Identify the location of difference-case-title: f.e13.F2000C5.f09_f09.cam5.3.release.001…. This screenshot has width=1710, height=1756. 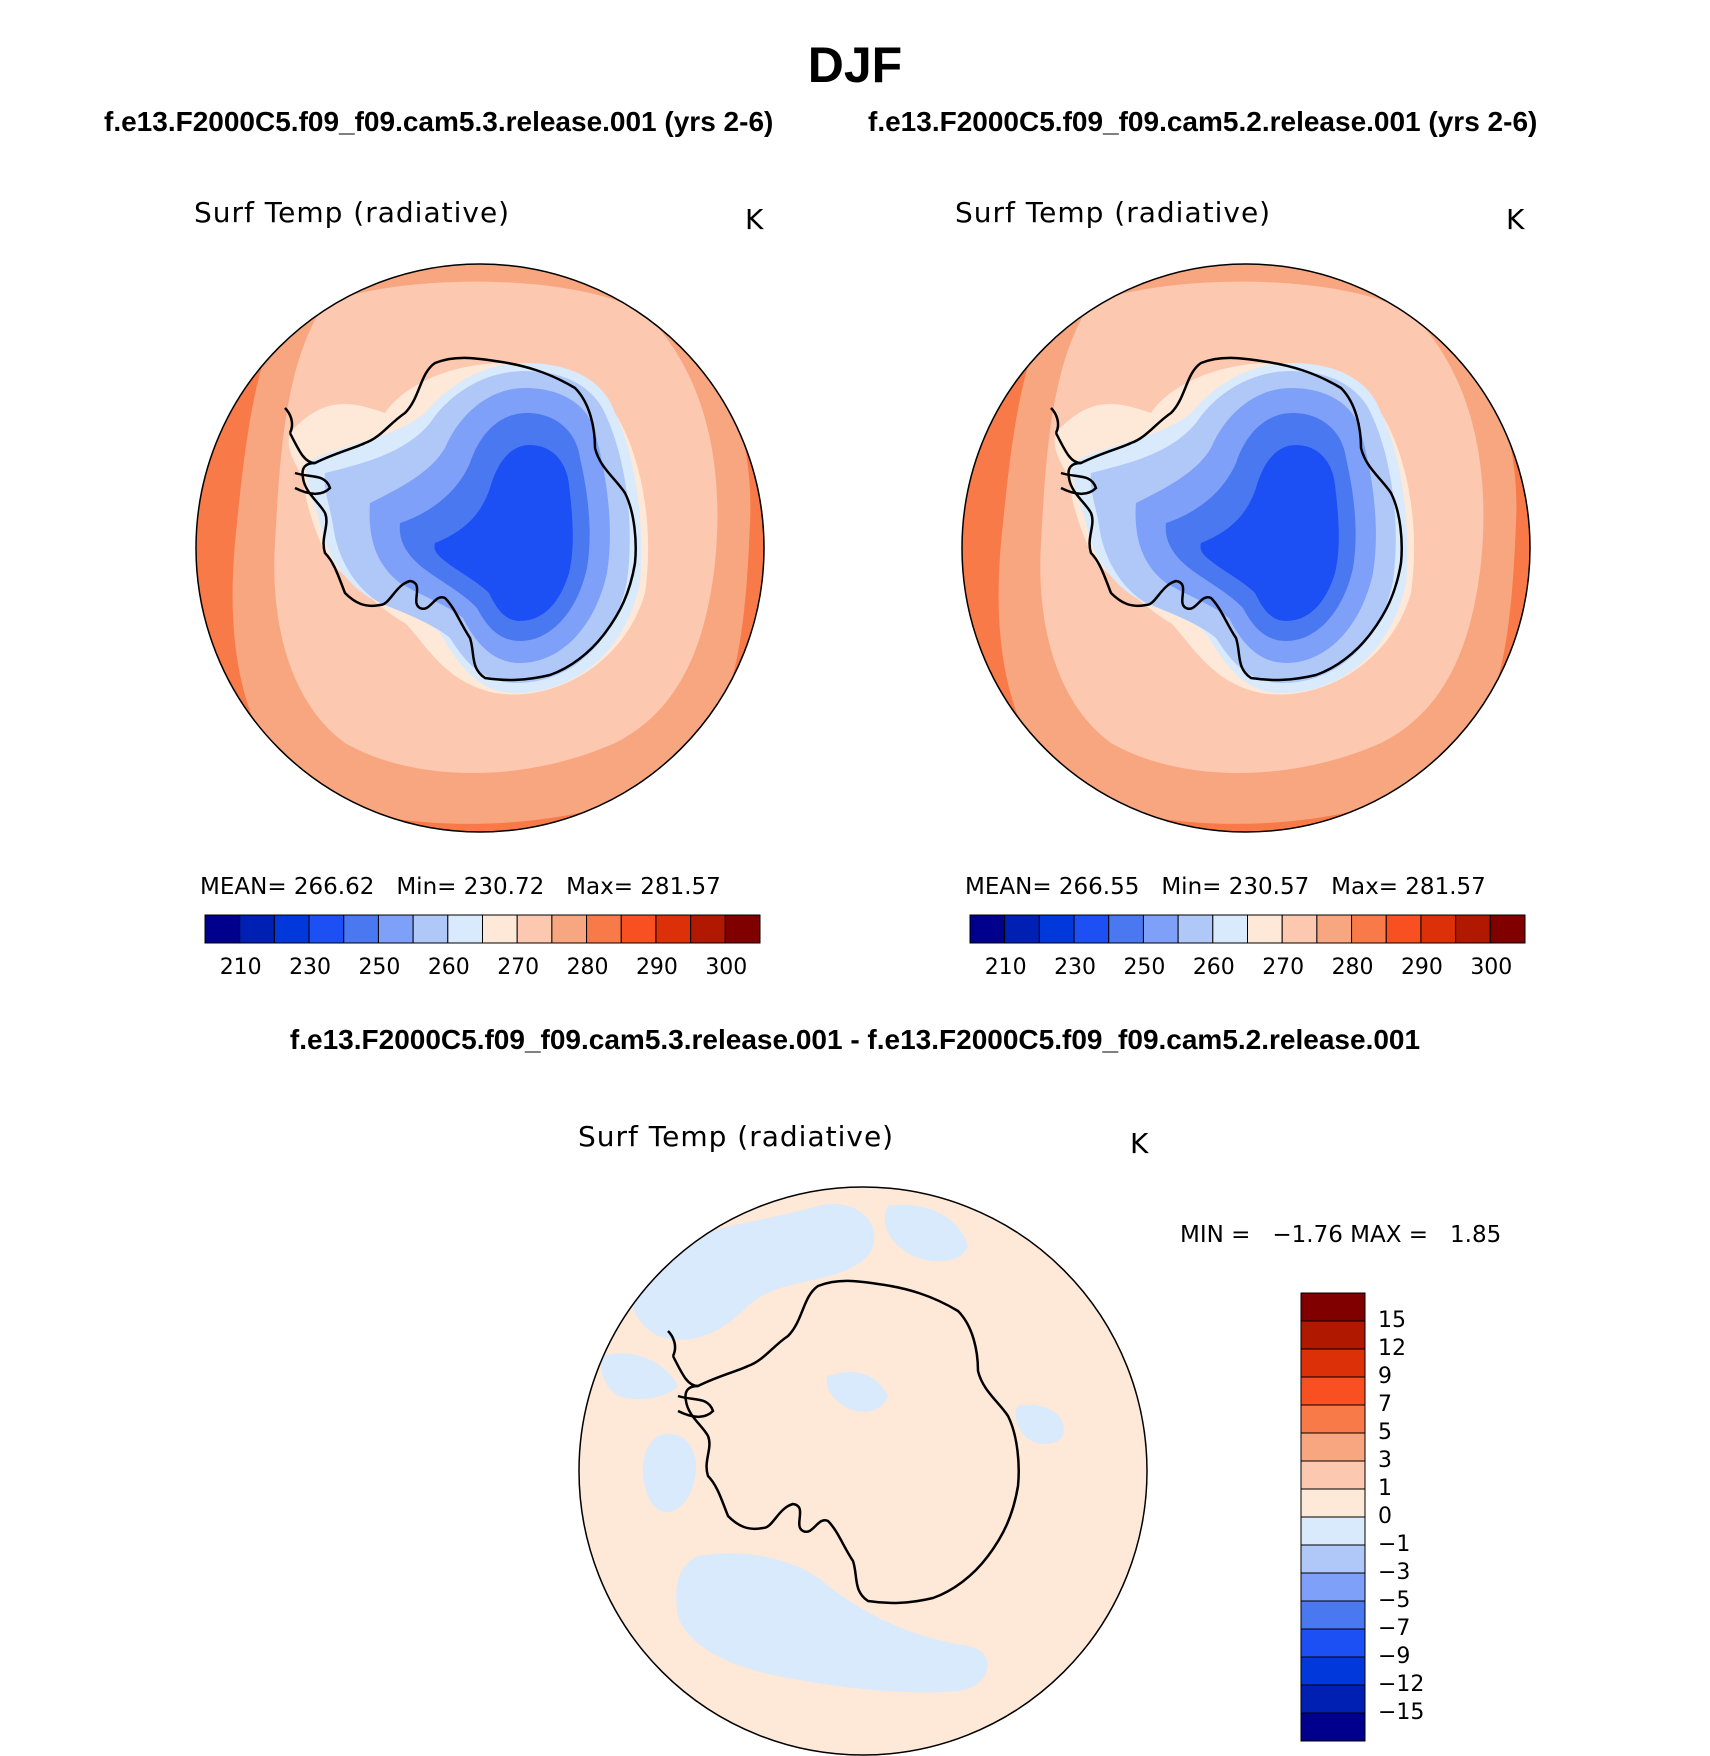
(855, 1039).